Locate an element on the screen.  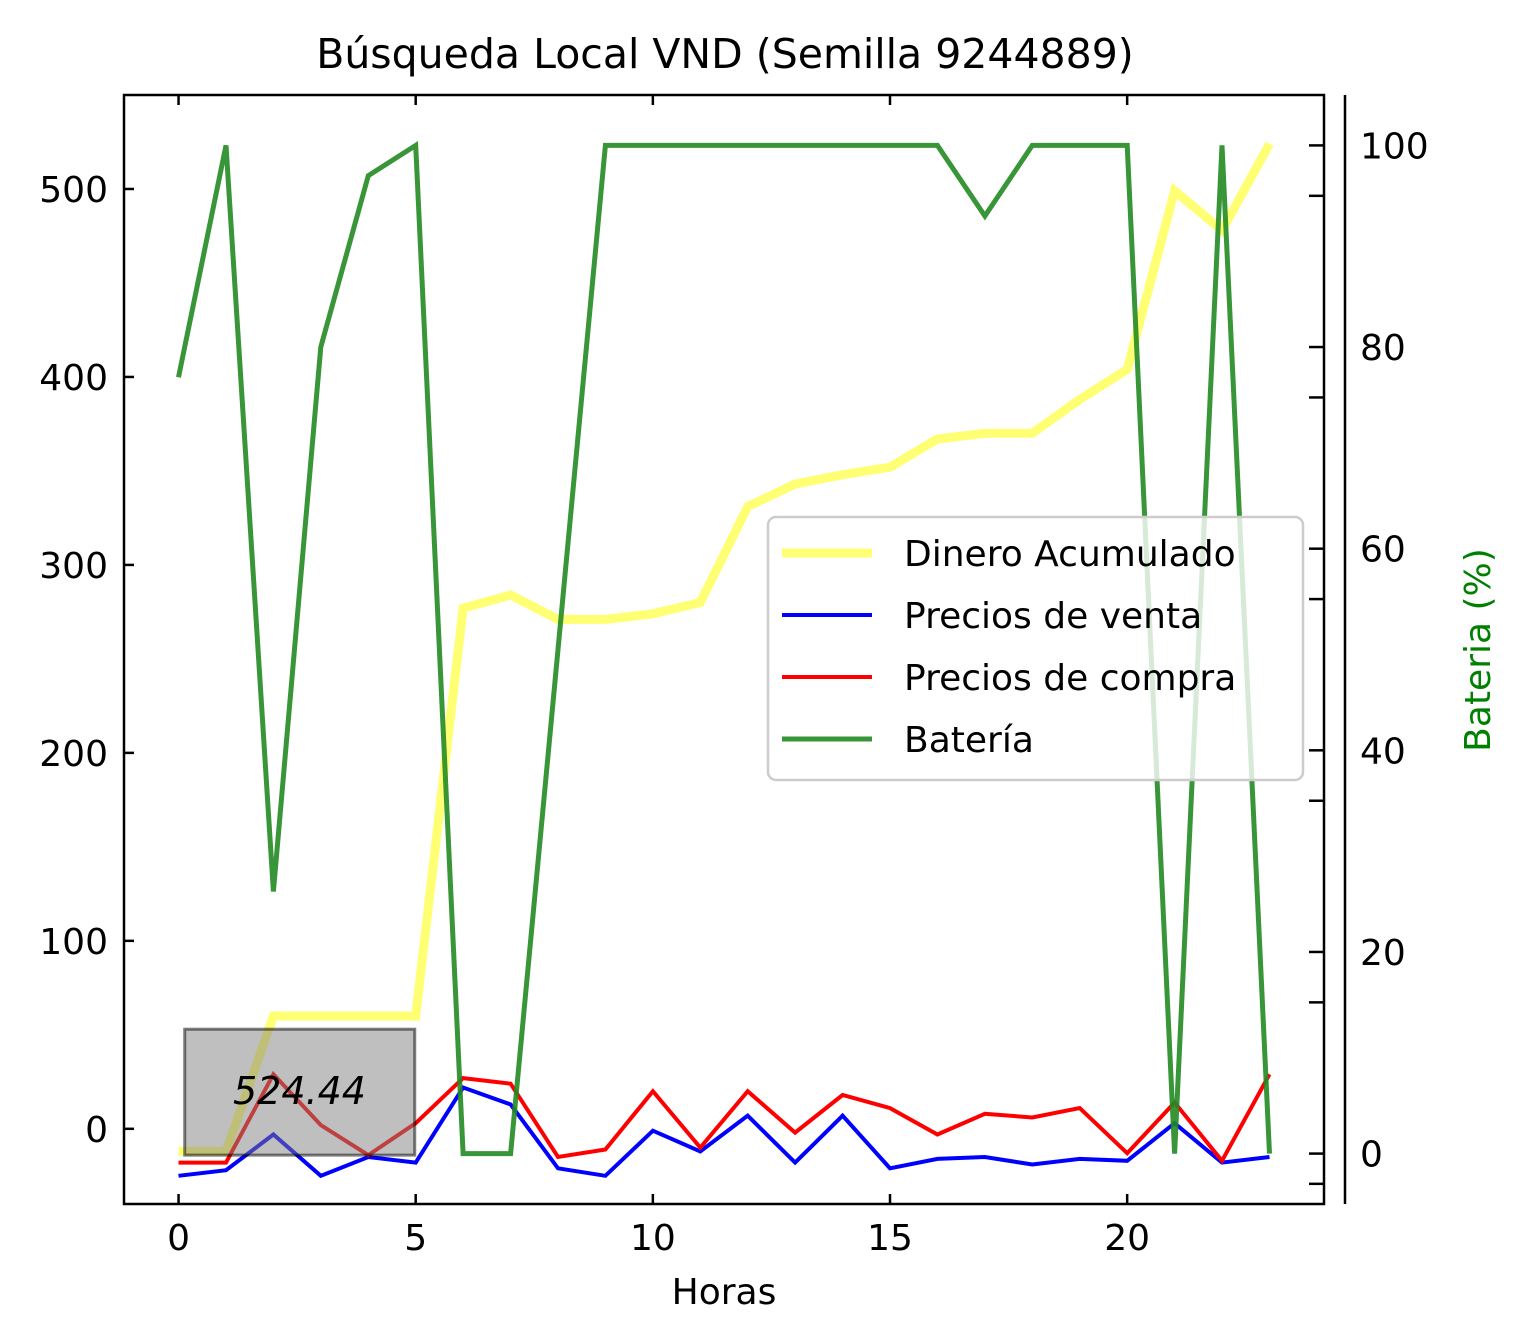
y2-tick-label: 0 is located at coordinates (1371, 1155).